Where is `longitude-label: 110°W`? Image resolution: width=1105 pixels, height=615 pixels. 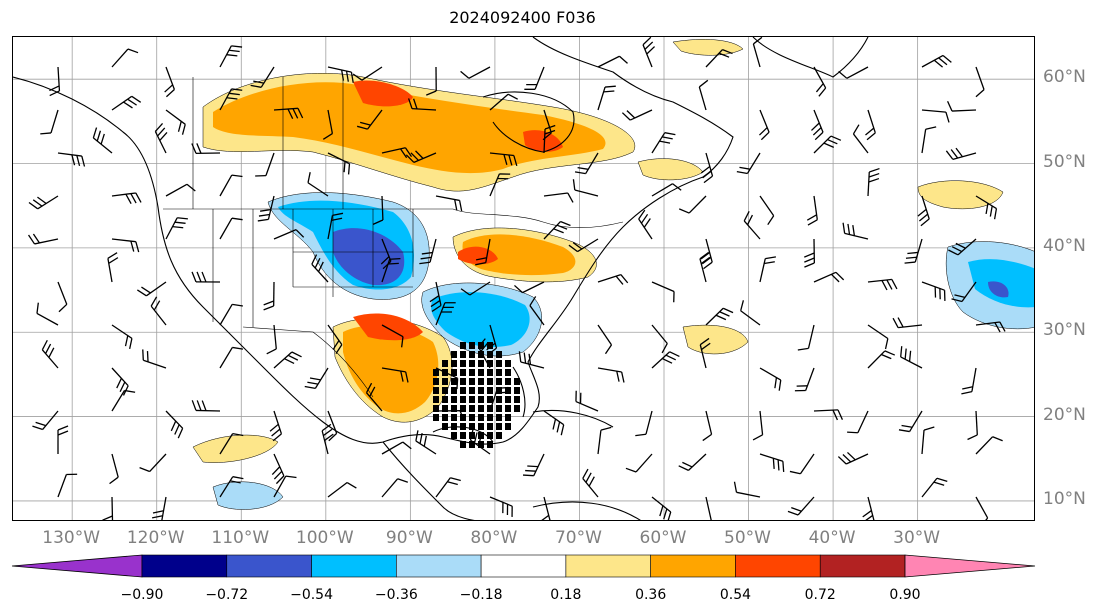 longitude-label: 110°W is located at coordinates (240, 538).